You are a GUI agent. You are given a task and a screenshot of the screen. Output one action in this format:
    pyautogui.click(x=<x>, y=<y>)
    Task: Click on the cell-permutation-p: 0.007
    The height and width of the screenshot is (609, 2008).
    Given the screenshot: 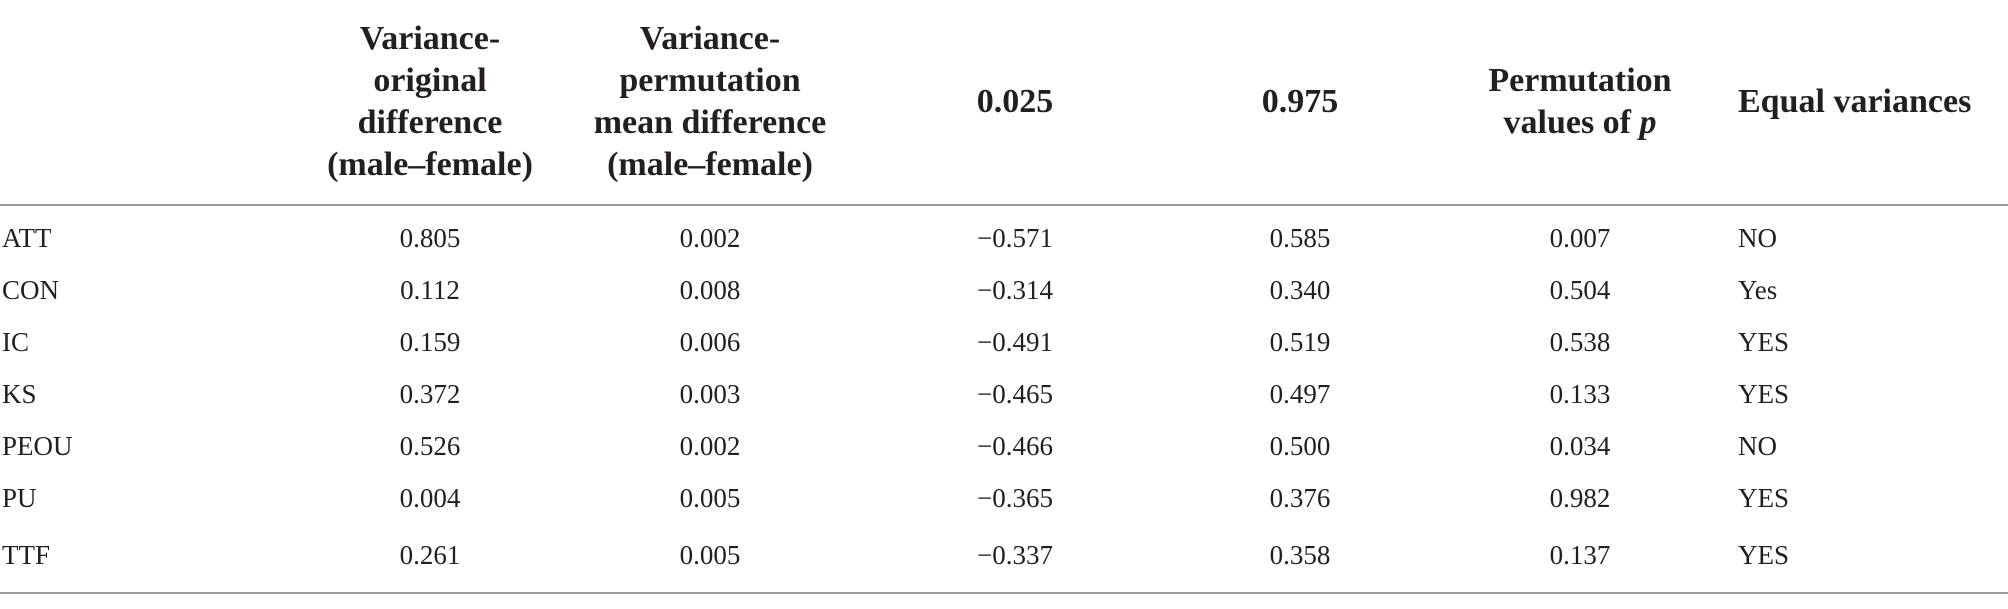 What is the action you would take?
    pyautogui.click(x=1580, y=237)
    